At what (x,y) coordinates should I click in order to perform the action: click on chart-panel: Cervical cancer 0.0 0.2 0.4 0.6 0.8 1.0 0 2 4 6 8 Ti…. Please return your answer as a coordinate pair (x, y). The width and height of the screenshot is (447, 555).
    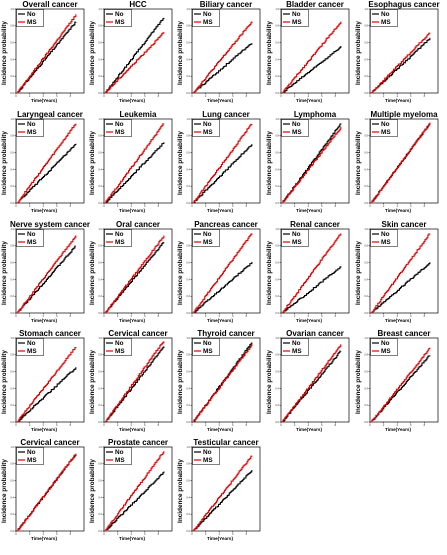
    Looking at the image, I should click on (43, 489).